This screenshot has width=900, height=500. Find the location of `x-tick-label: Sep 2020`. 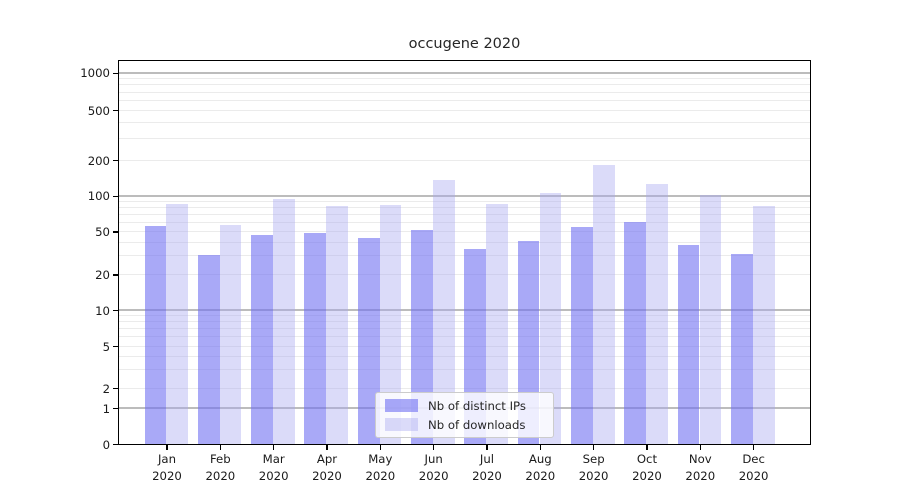

x-tick-label: Sep 2020 is located at coordinates (593, 467).